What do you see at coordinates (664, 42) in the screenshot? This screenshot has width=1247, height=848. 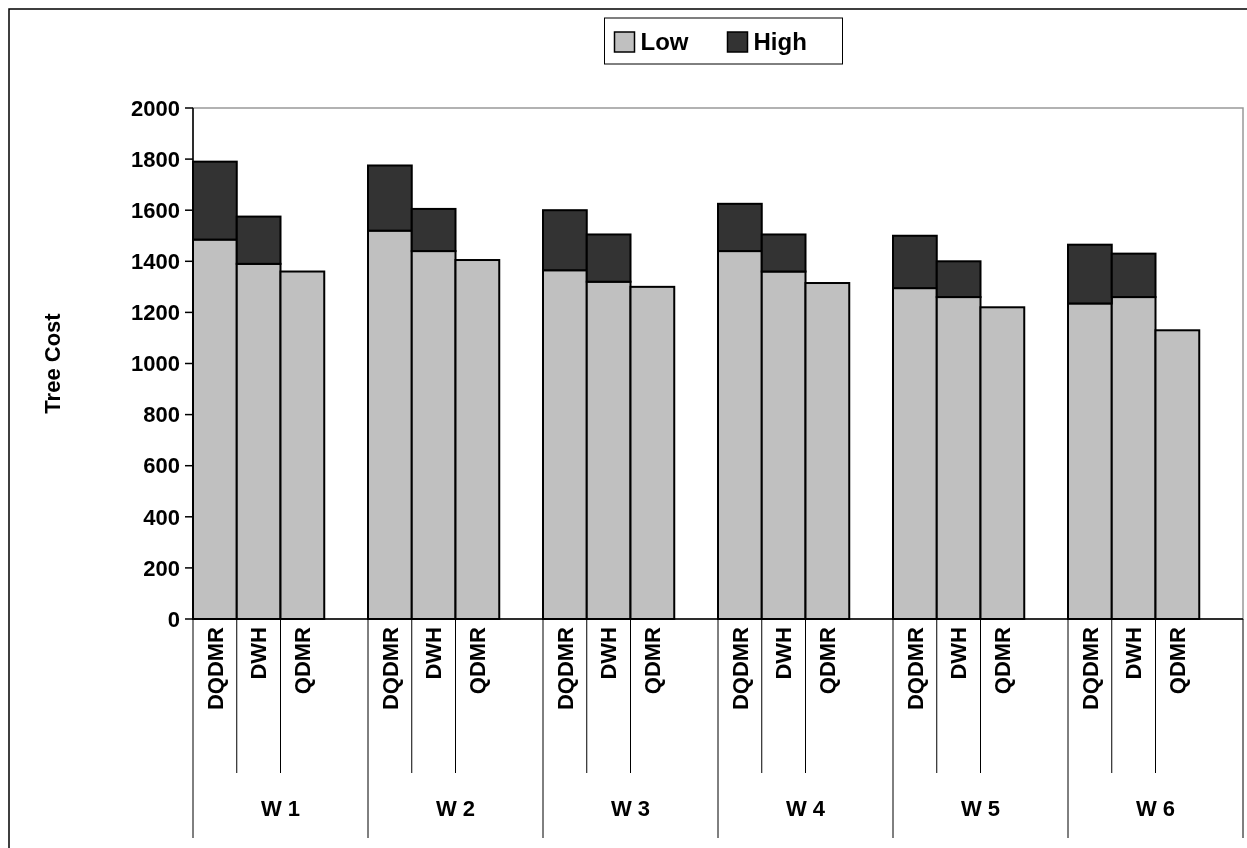 I see `legend-label: Low` at bounding box center [664, 42].